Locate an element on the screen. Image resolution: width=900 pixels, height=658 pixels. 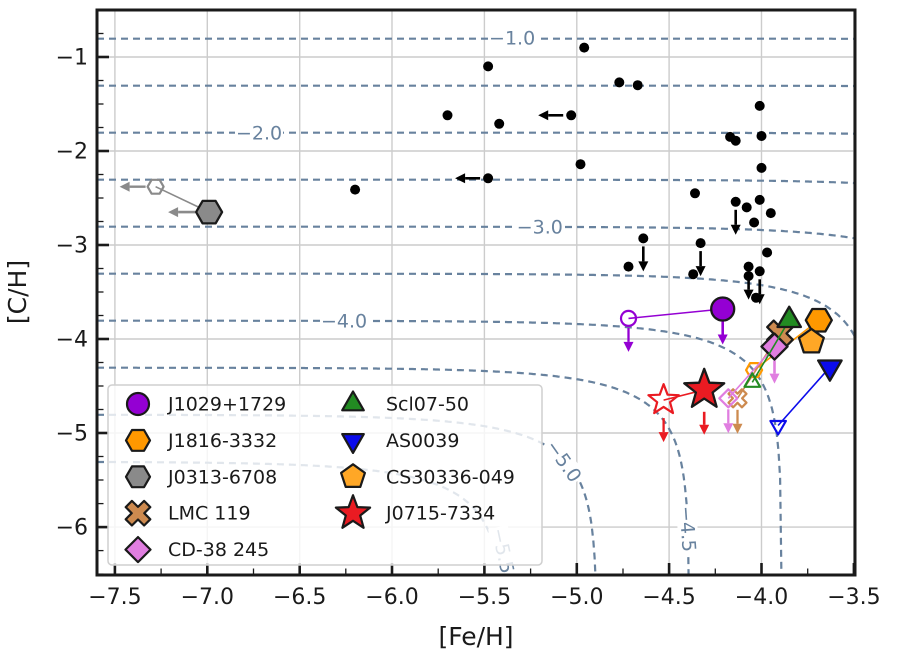
y-tick-label: −4 is located at coordinates (72, 340).